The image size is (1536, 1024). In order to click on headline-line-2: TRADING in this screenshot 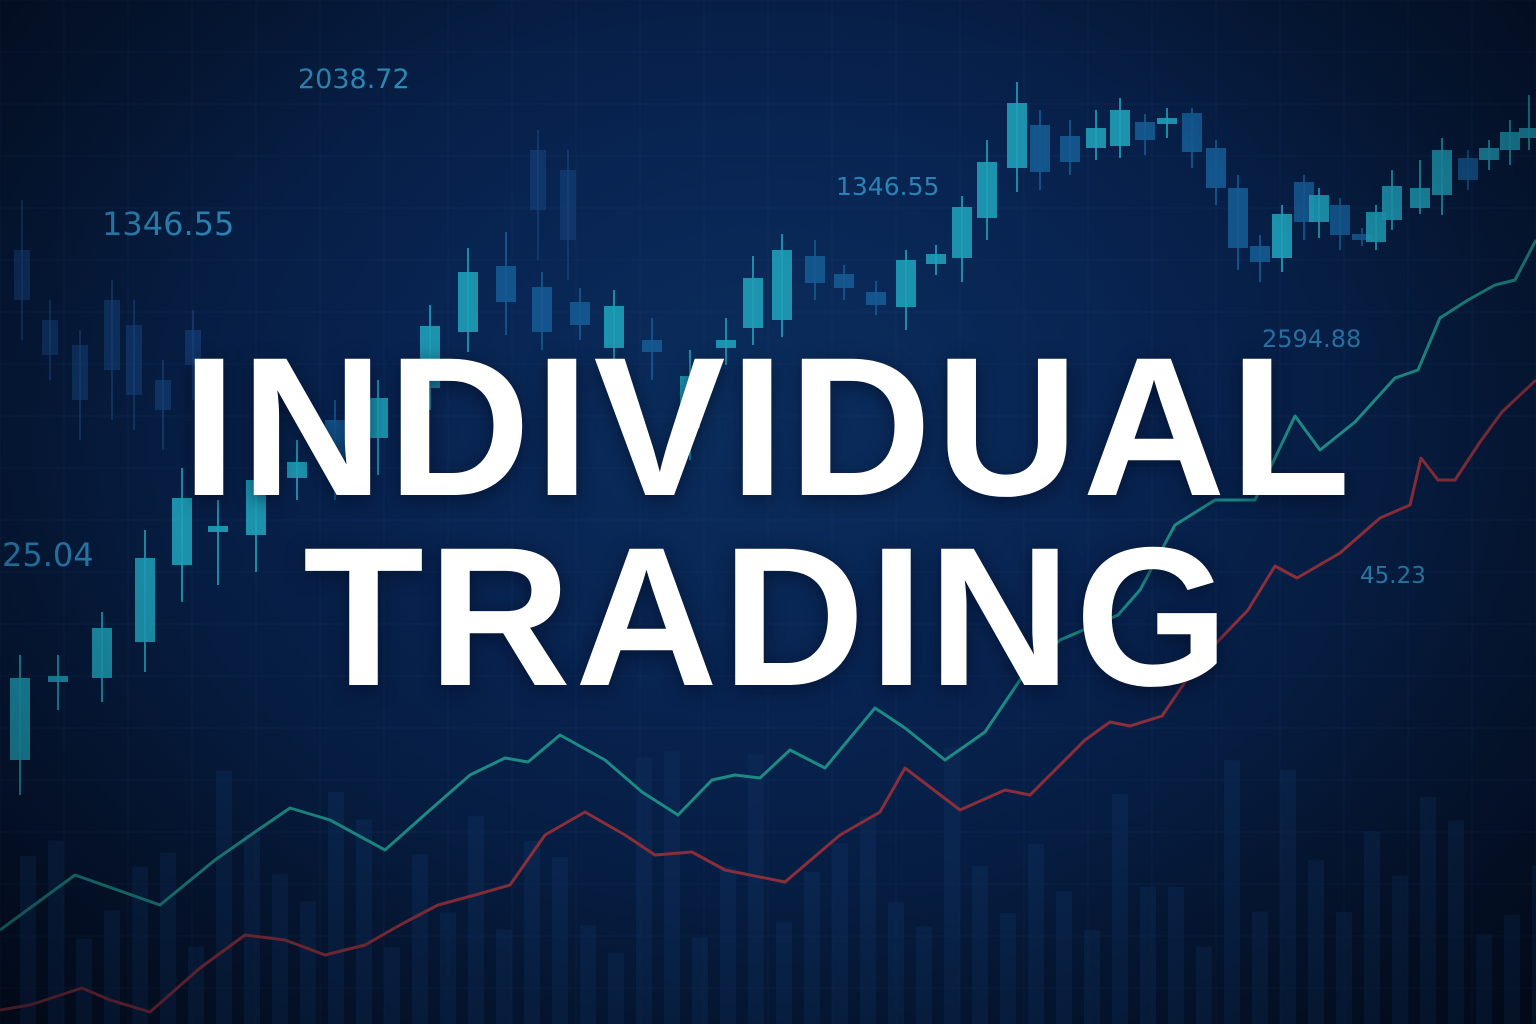, I will do `click(768, 616)`.